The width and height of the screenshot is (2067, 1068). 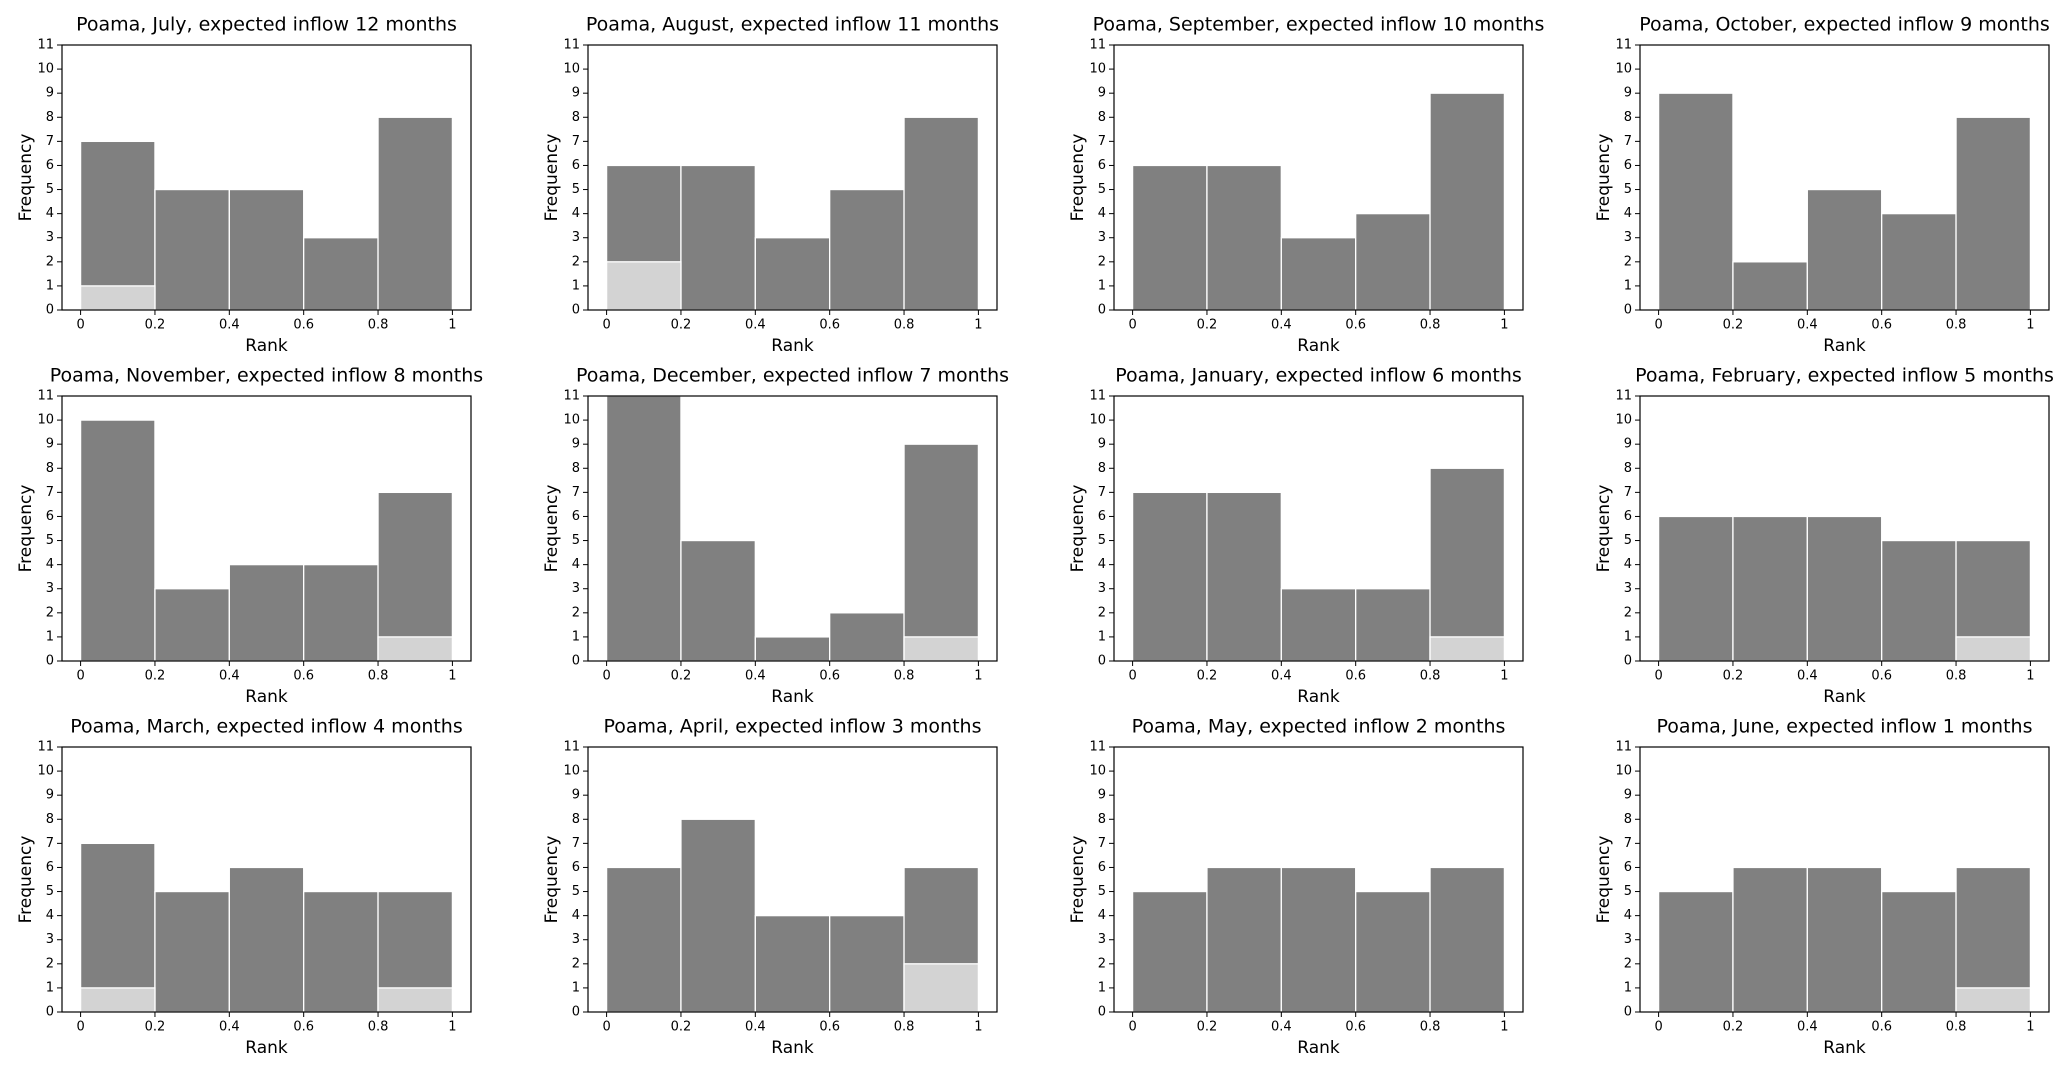 I want to click on y-tick-label: 2, so click(x=1102, y=963).